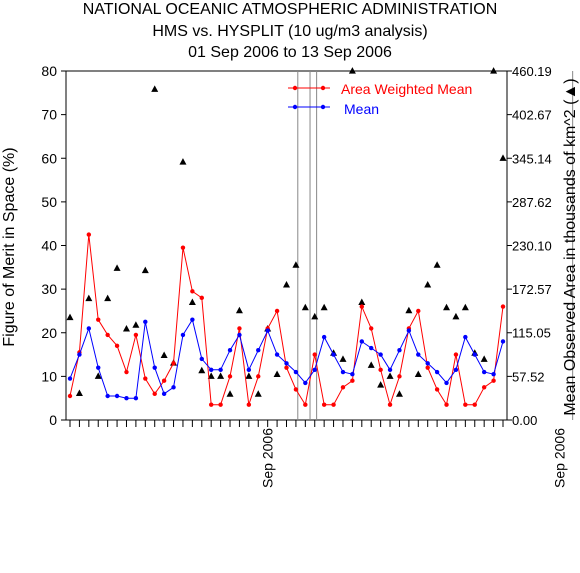 The width and height of the screenshot is (580, 573). I want to click on left-tick-label: 60, so click(49, 158).